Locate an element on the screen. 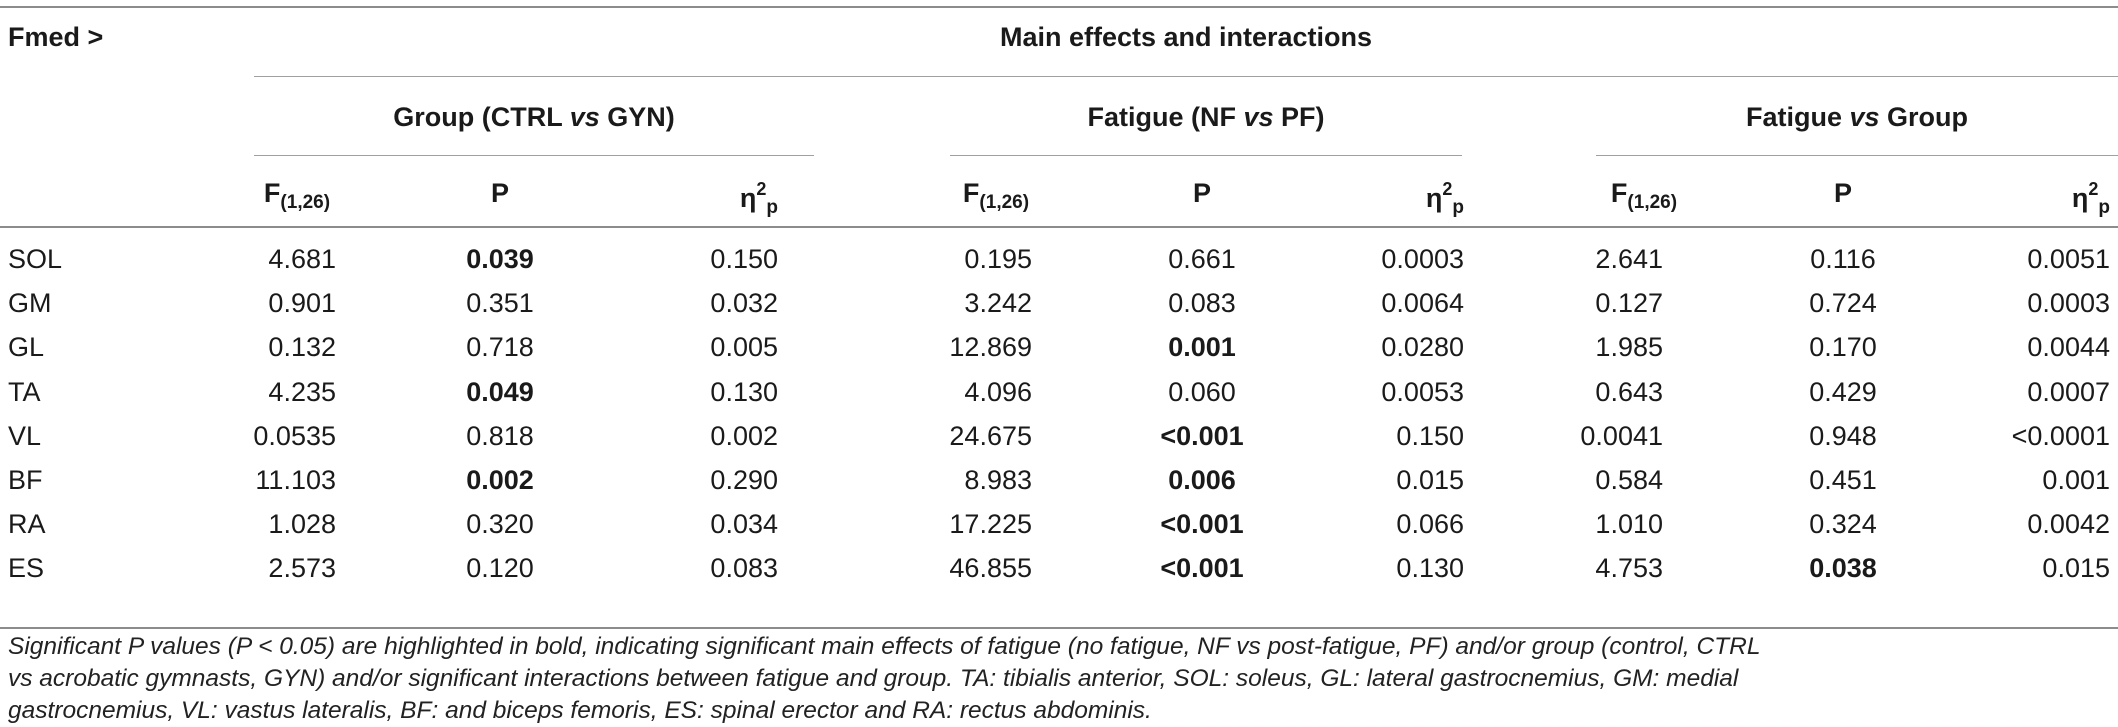 This screenshot has height=727, width=2118. table-cell: 0.351 is located at coordinates (500, 303).